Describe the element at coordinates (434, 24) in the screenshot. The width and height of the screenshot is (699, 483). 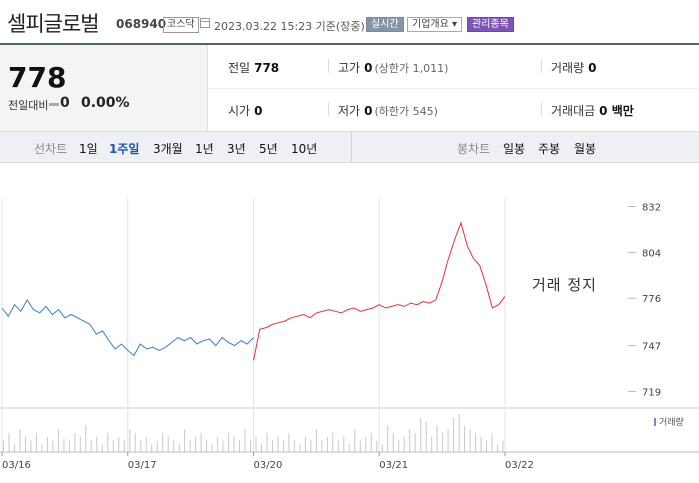
I see `company-overview-dropdown: 기업개요 ▾` at that location.